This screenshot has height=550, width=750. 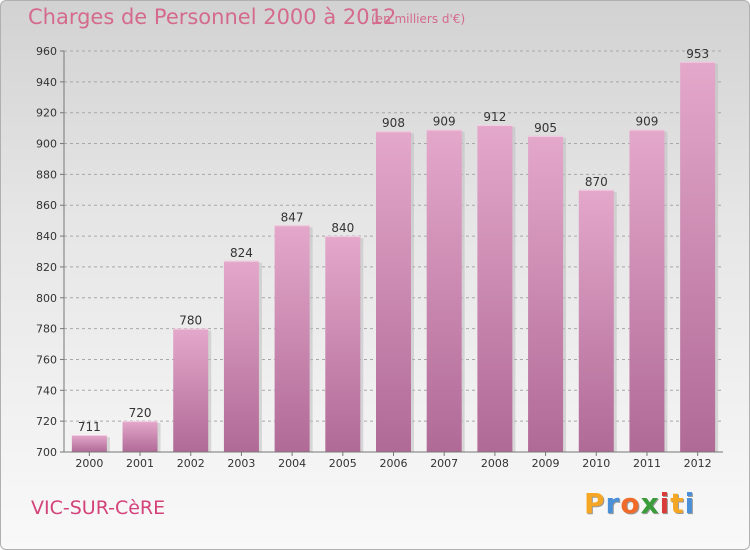 What do you see at coordinates (46, 236) in the screenshot?
I see `y-tick-label: 840` at bounding box center [46, 236].